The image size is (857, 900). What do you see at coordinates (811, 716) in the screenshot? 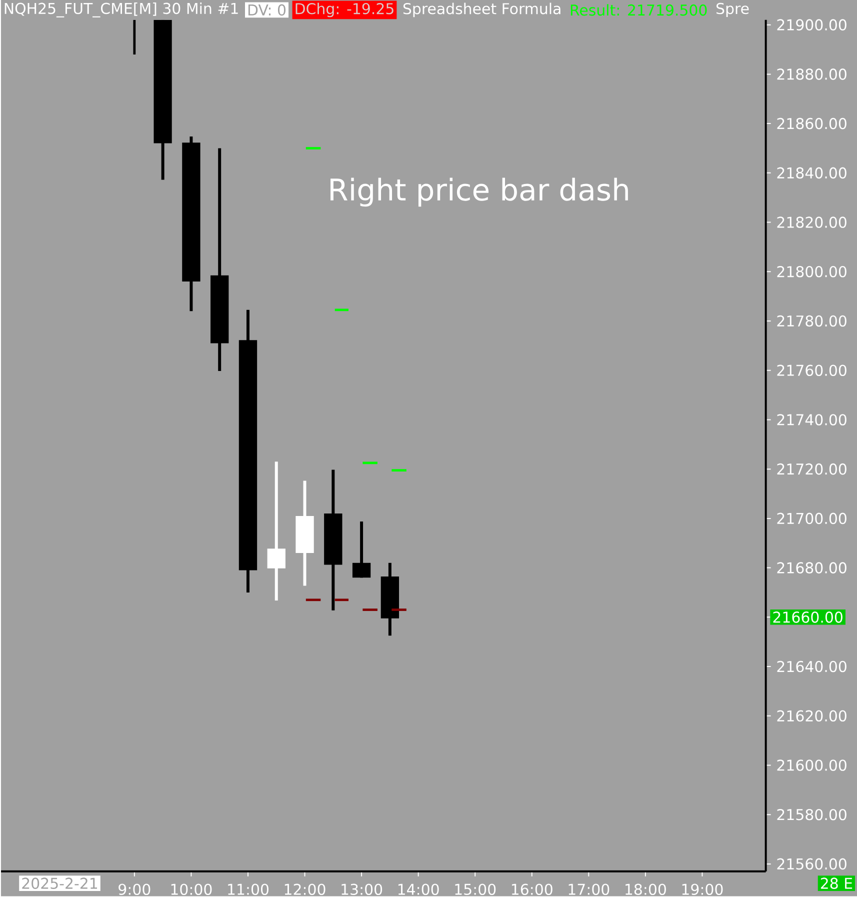
I see `y-tick-label: 21620.00` at bounding box center [811, 716].